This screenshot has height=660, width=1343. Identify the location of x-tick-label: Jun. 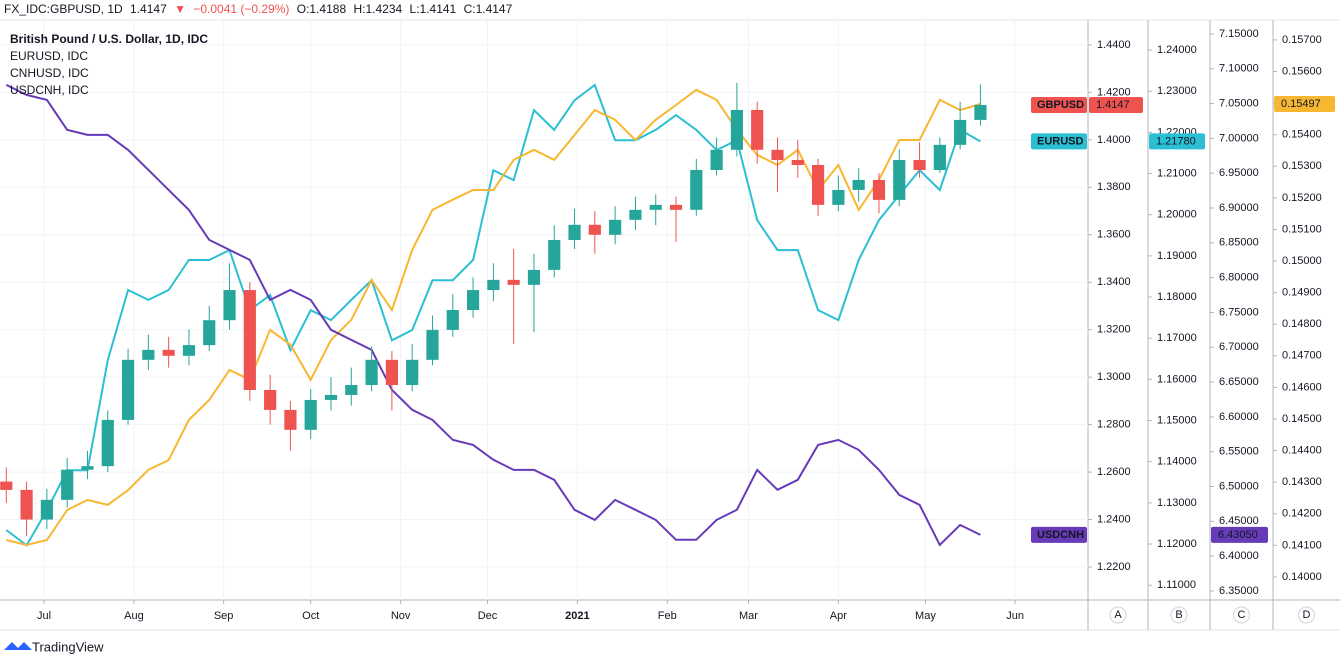
(1015, 616).